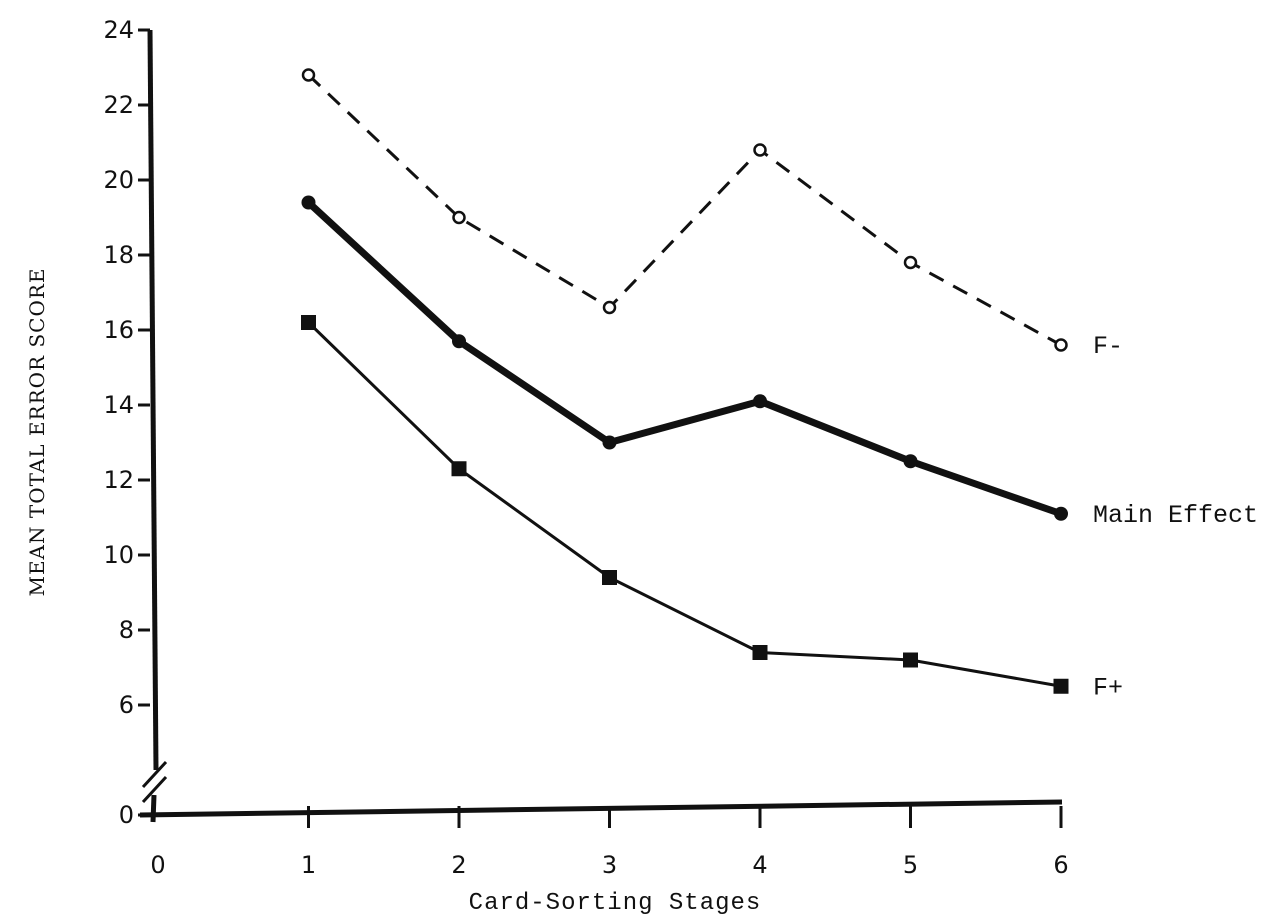 The height and width of the screenshot is (921, 1280). I want to click on x-tick-label: 0, so click(157, 865).